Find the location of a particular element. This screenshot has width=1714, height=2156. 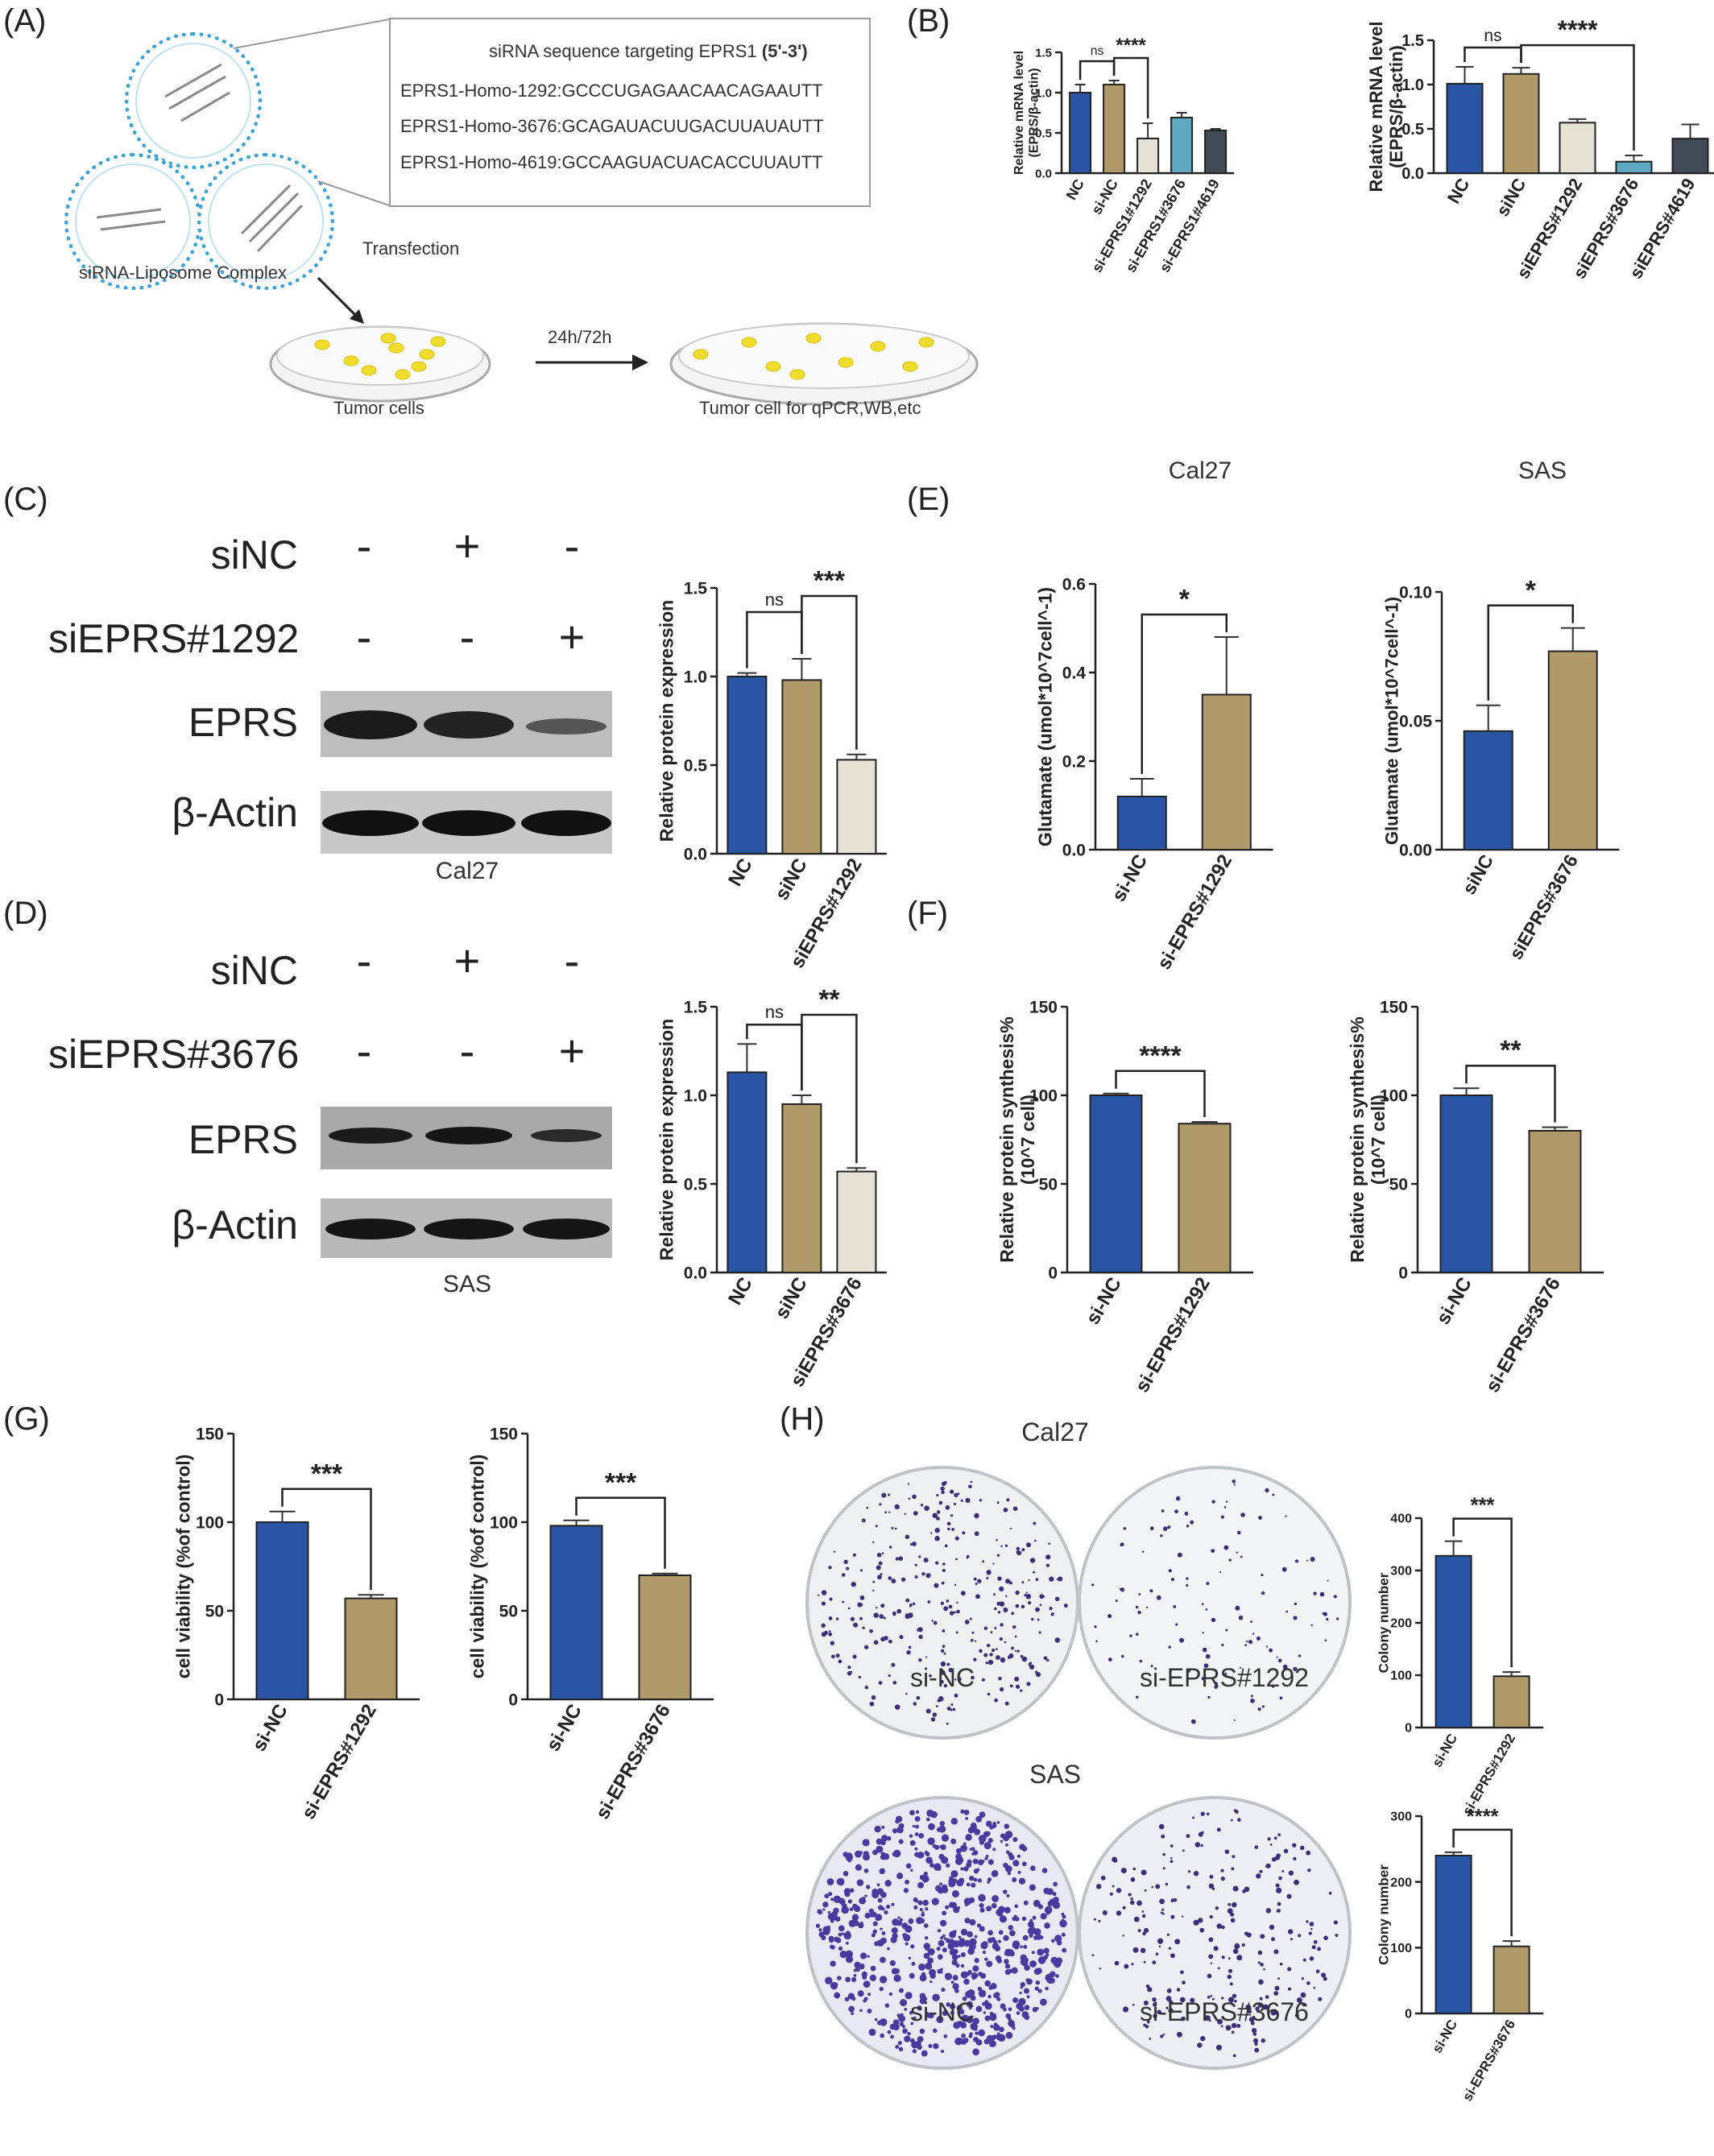

sequence-line: EPRS1-Homo-4619:GCCAAGUACUACACCUUAUTT is located at coordinates (611, 162).